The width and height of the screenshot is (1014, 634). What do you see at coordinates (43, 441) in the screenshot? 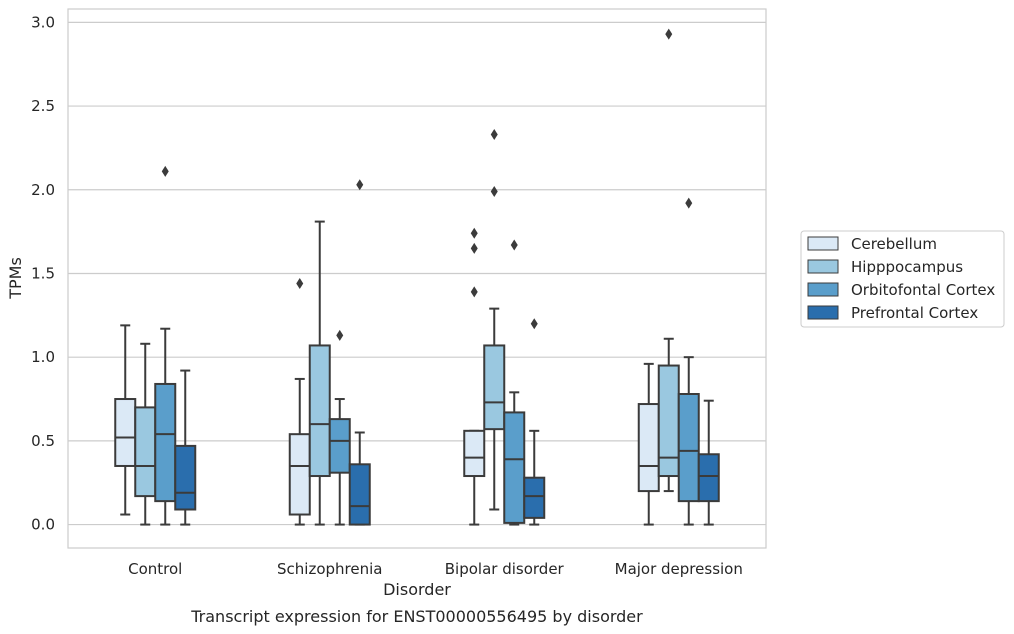
I see `y-tick-label-1: 0.5` at bounding box center [43, 441].